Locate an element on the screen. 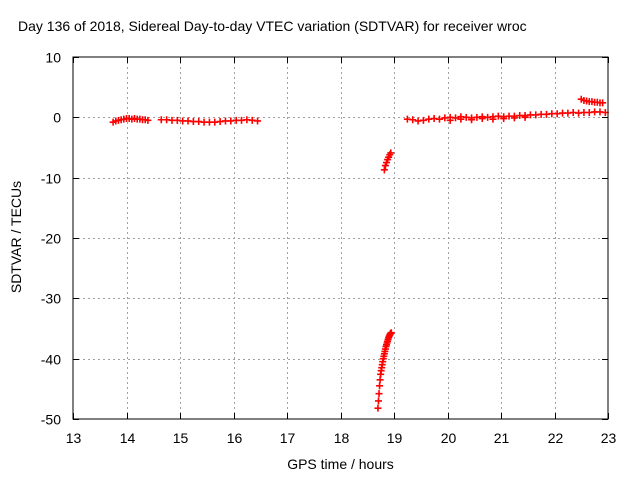  x-tick-label: 22 is located at coordinates (556, 438).